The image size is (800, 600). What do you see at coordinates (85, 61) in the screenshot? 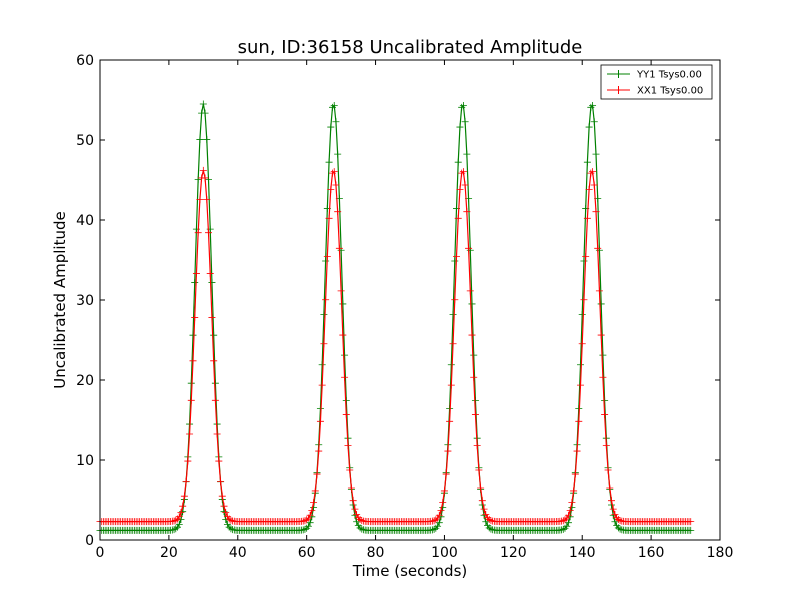
I see `y-tick-label: 60` at bounding box center [85, 61].